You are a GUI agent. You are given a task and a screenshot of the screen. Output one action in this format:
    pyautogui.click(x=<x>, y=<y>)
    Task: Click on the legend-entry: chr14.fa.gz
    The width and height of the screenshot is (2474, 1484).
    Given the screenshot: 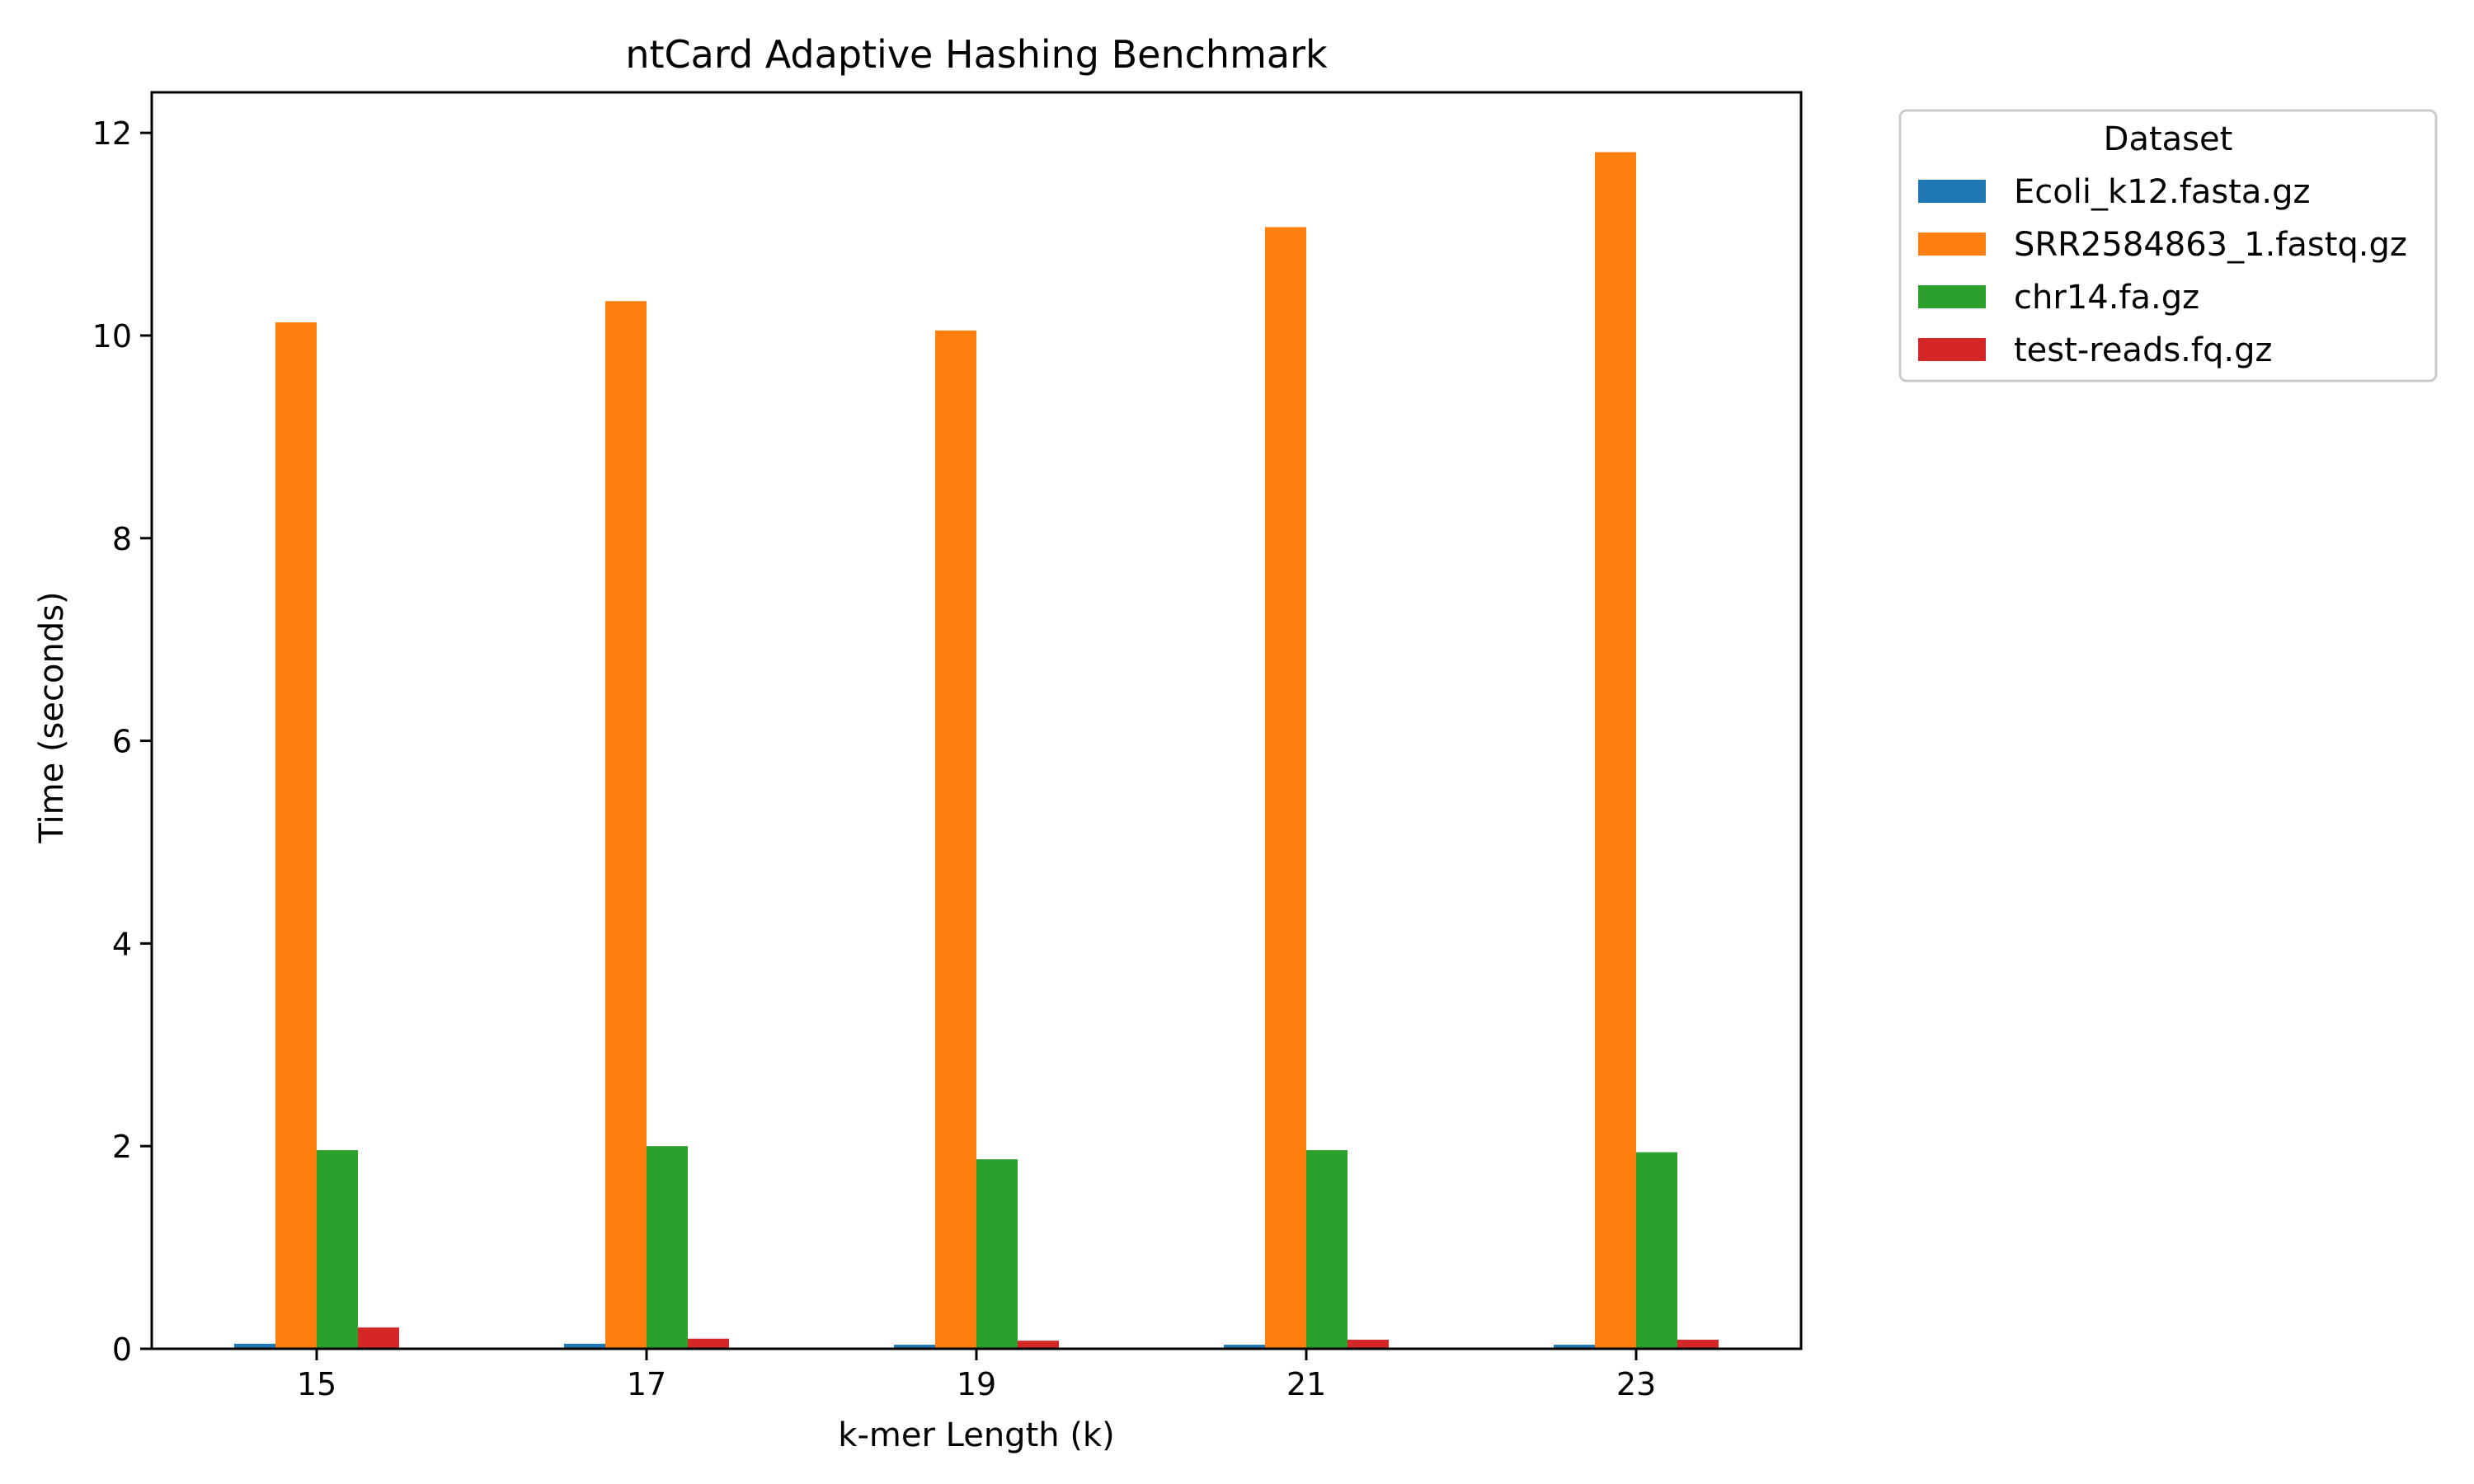 What is the action you would take?
    pyautogui.click(x=2058, y=298)
    